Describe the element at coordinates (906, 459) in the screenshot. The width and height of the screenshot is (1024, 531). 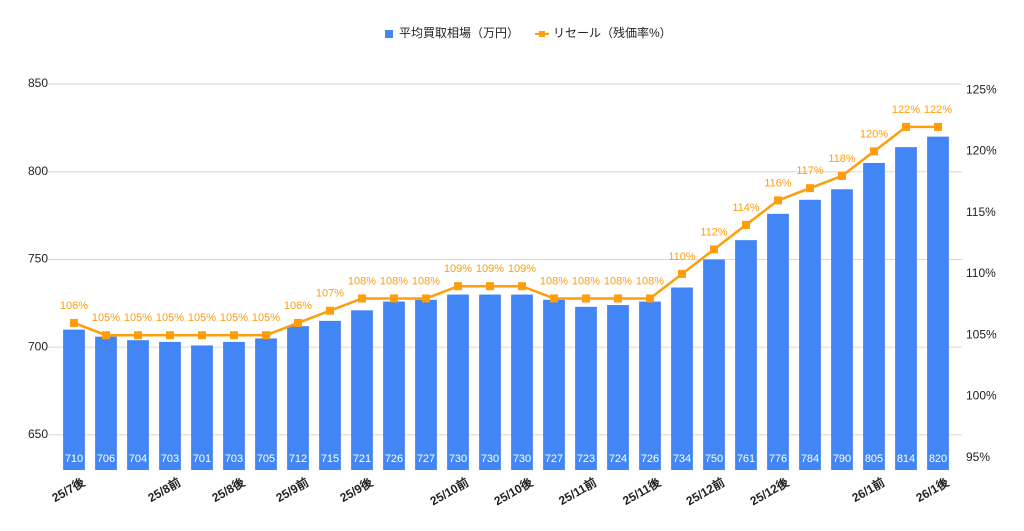
I see `data-label: 814` at that location.